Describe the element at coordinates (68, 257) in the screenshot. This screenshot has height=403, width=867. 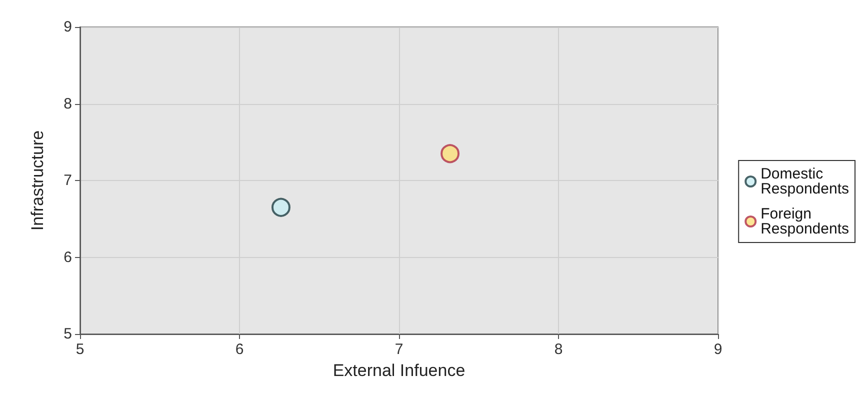
I see `y-tick-label: 6` at that location.